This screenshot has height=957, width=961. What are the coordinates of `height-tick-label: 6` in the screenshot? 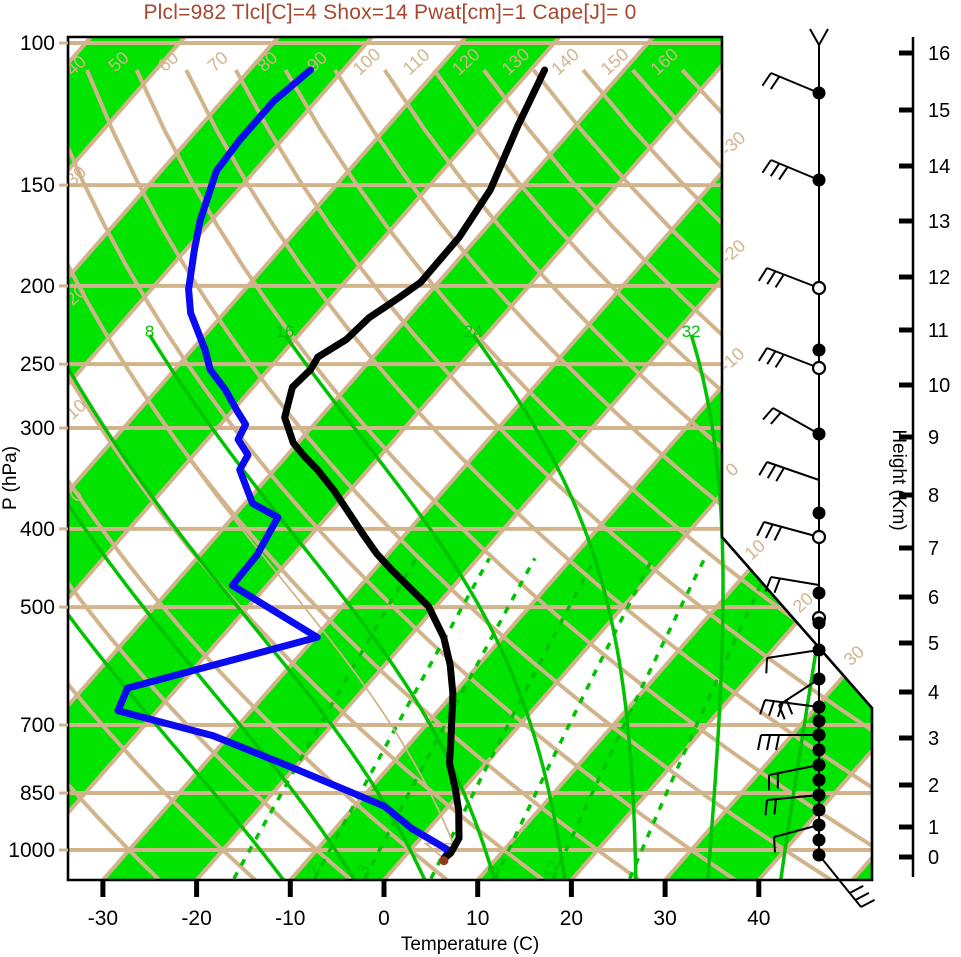 It's located at (933, 598).